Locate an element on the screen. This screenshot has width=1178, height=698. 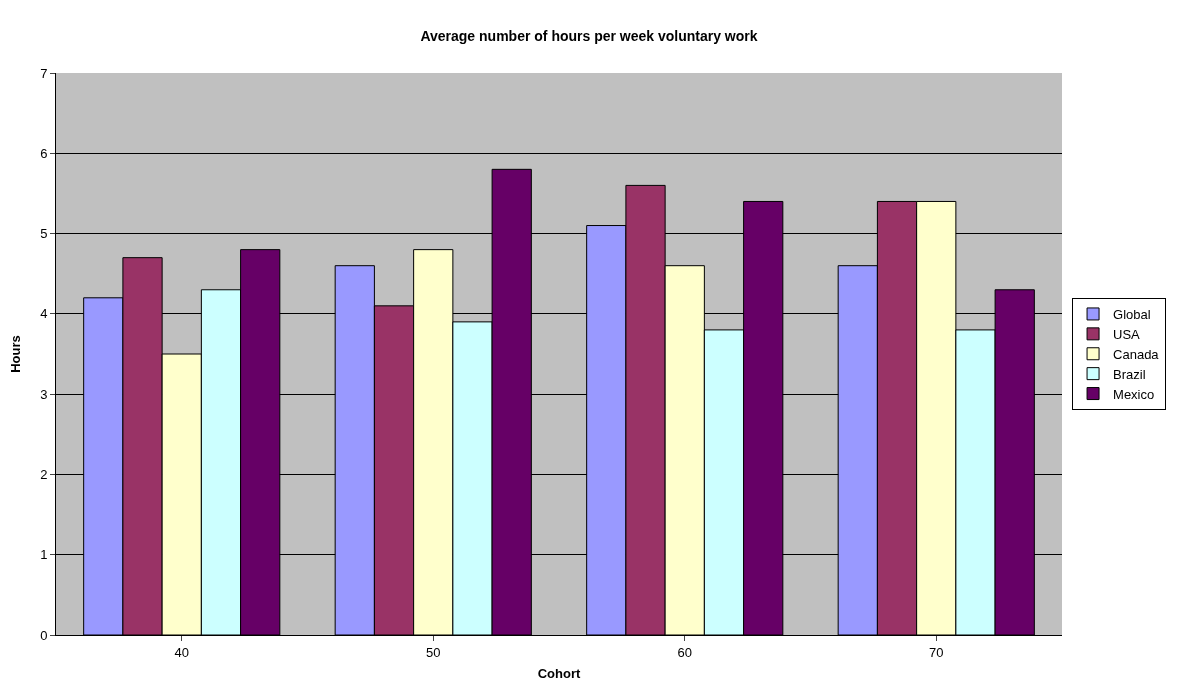
x-tick-label: 40 is located at coordinates (181, 652).